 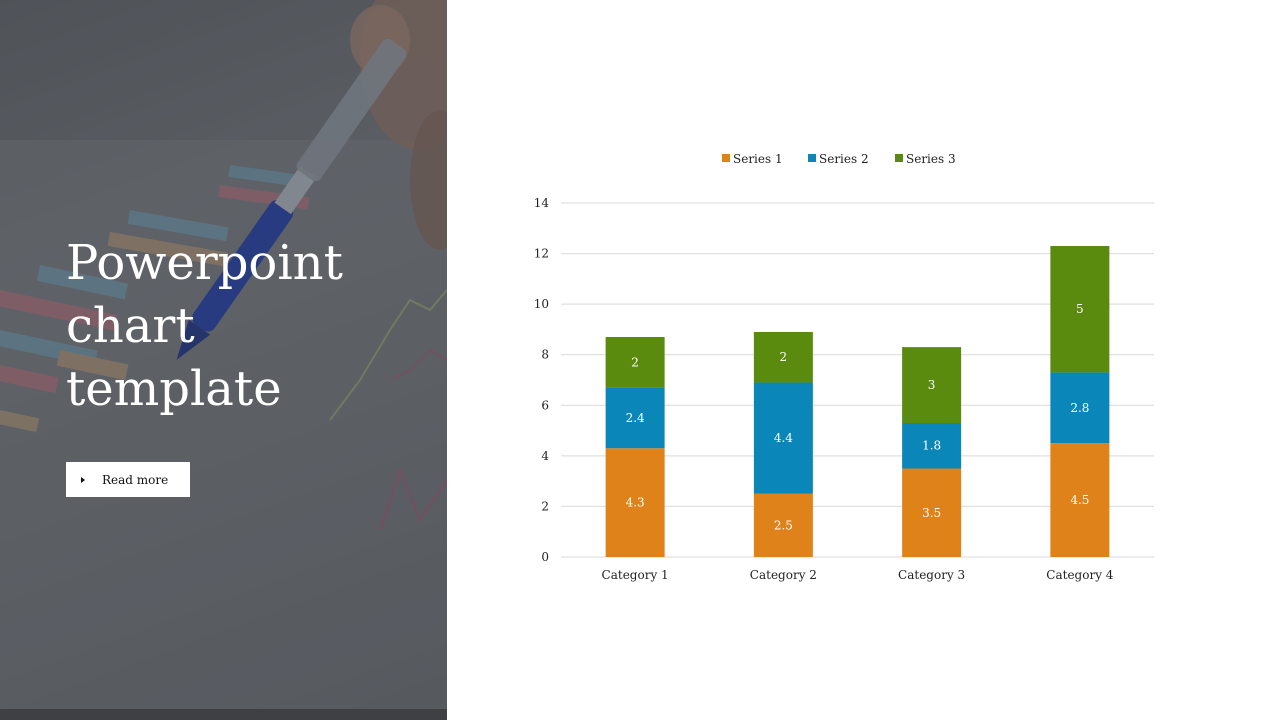 What do you see at coordinates (135, 479) in the screenshot?
I see `read-more-label: Read more` at bounding box center [135, 479].